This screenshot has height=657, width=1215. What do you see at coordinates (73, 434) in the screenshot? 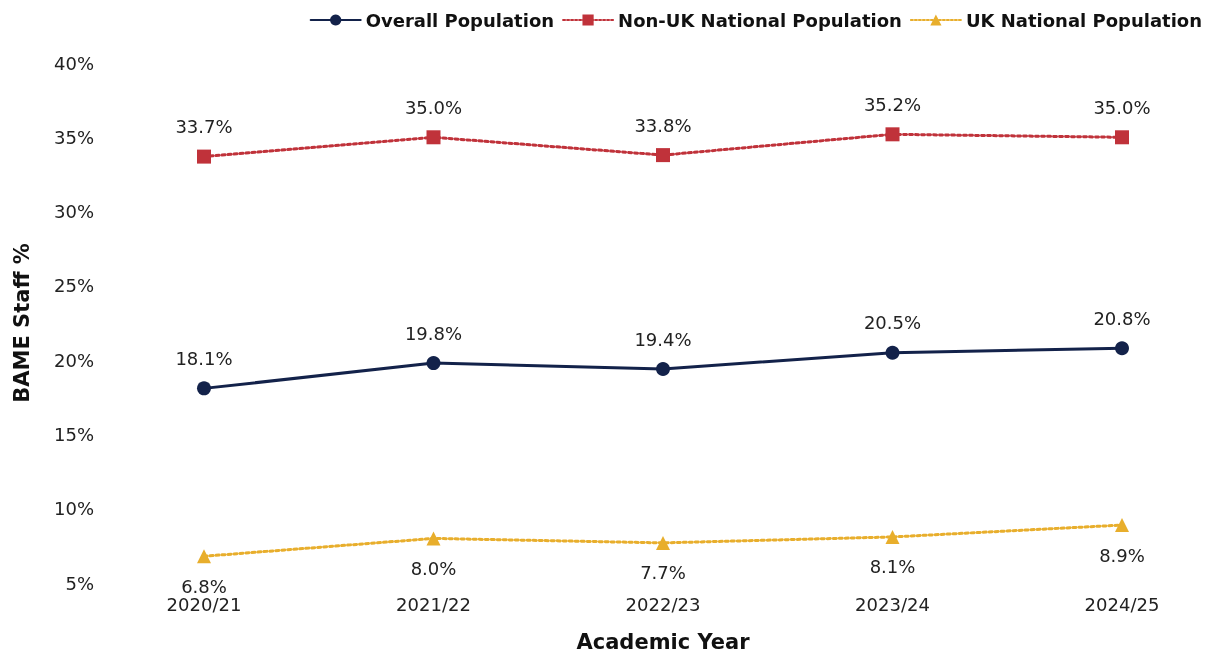
I see `y-tick-label: 15%` at bounding box center [73, 434].